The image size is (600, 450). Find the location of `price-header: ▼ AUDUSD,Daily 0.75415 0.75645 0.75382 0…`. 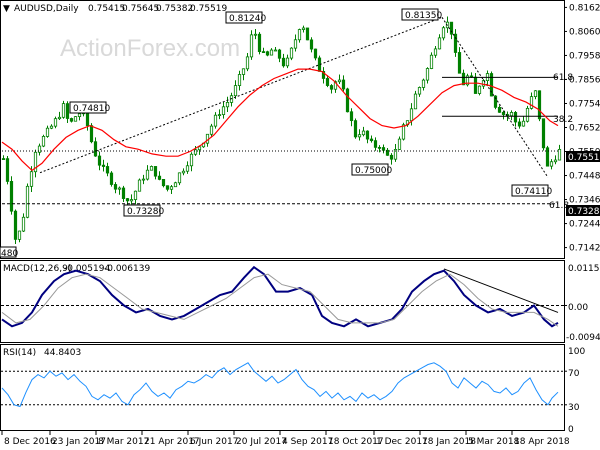

price-header: ▼ AUDUSD,Daily 0.75415 0.75645 0.75382 0… is located at coordinates (115, 9).